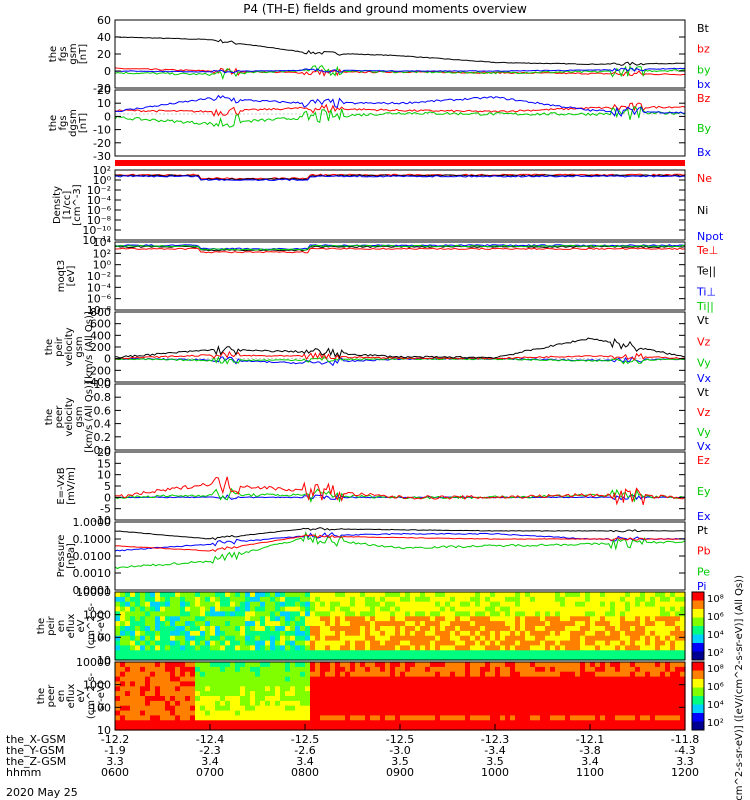  I want to click on y-tick-label: 0.1000, so click(92, 539).